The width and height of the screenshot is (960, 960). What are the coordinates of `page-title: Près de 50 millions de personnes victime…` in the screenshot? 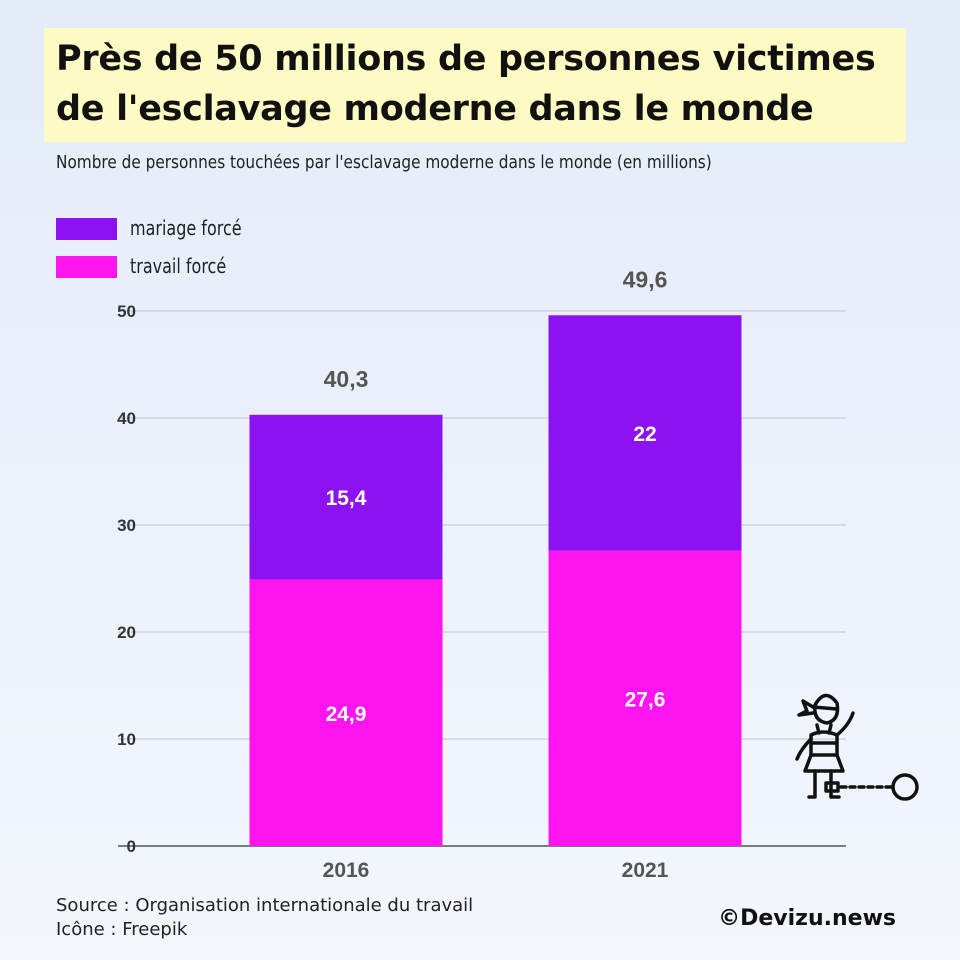 It's located at (475, 85).